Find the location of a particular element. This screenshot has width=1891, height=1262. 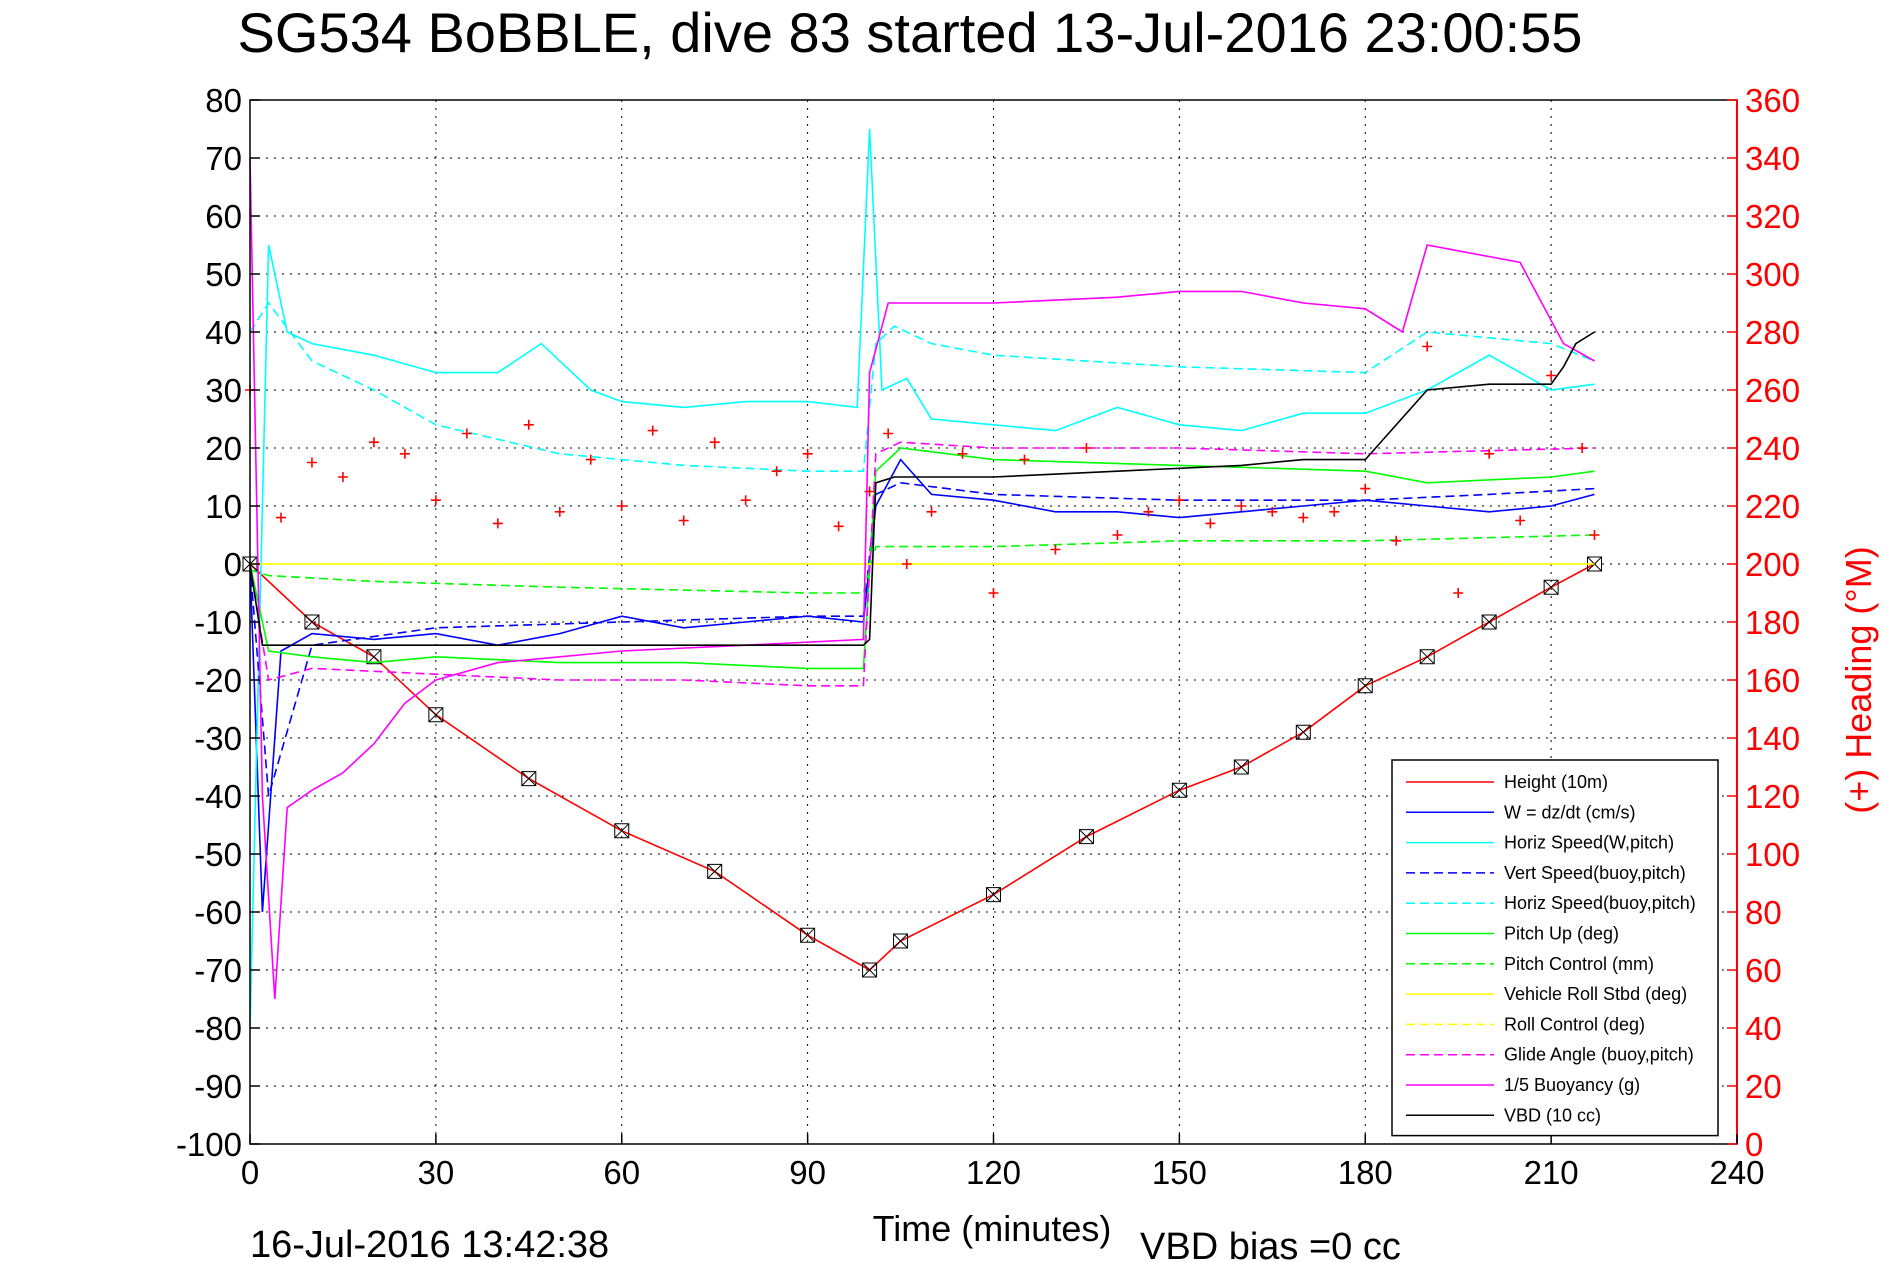

series-heading is located at coordinates (922, 469).